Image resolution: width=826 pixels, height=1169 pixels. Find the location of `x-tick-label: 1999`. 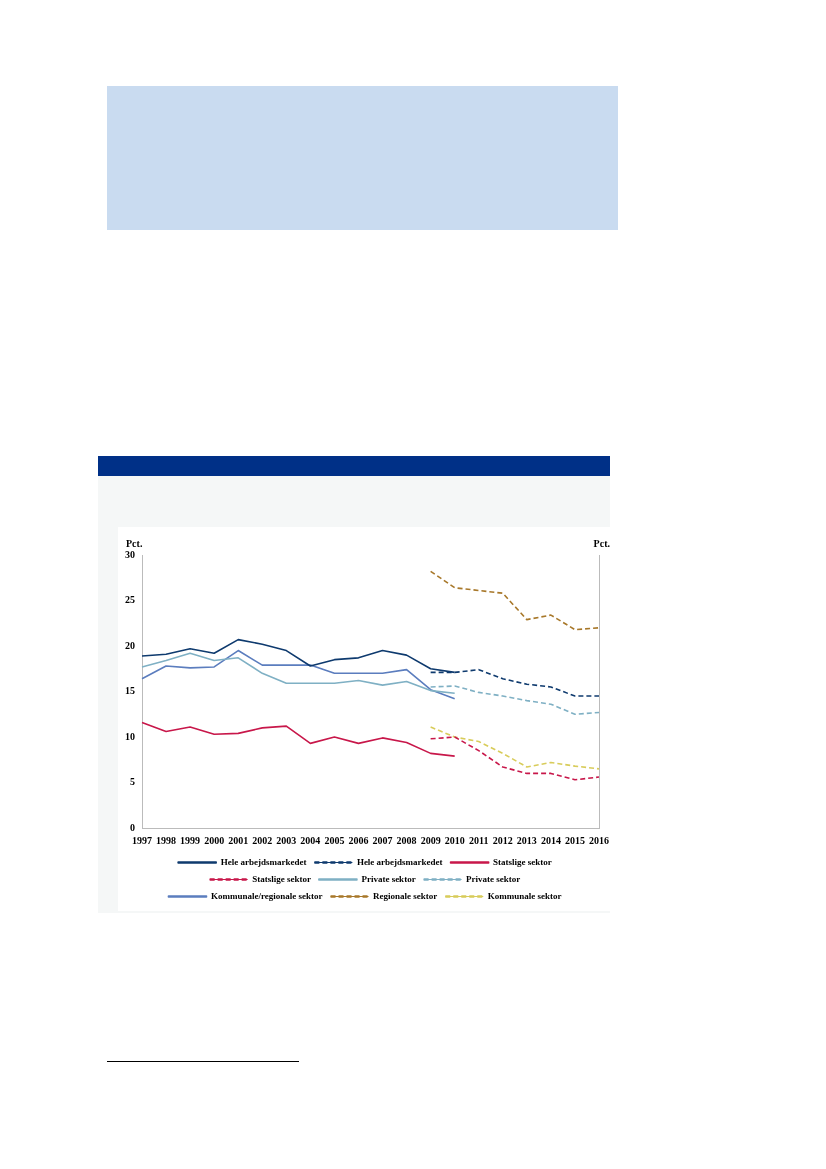

x-tick-label: 1999 is located at coordinates (190, 840).